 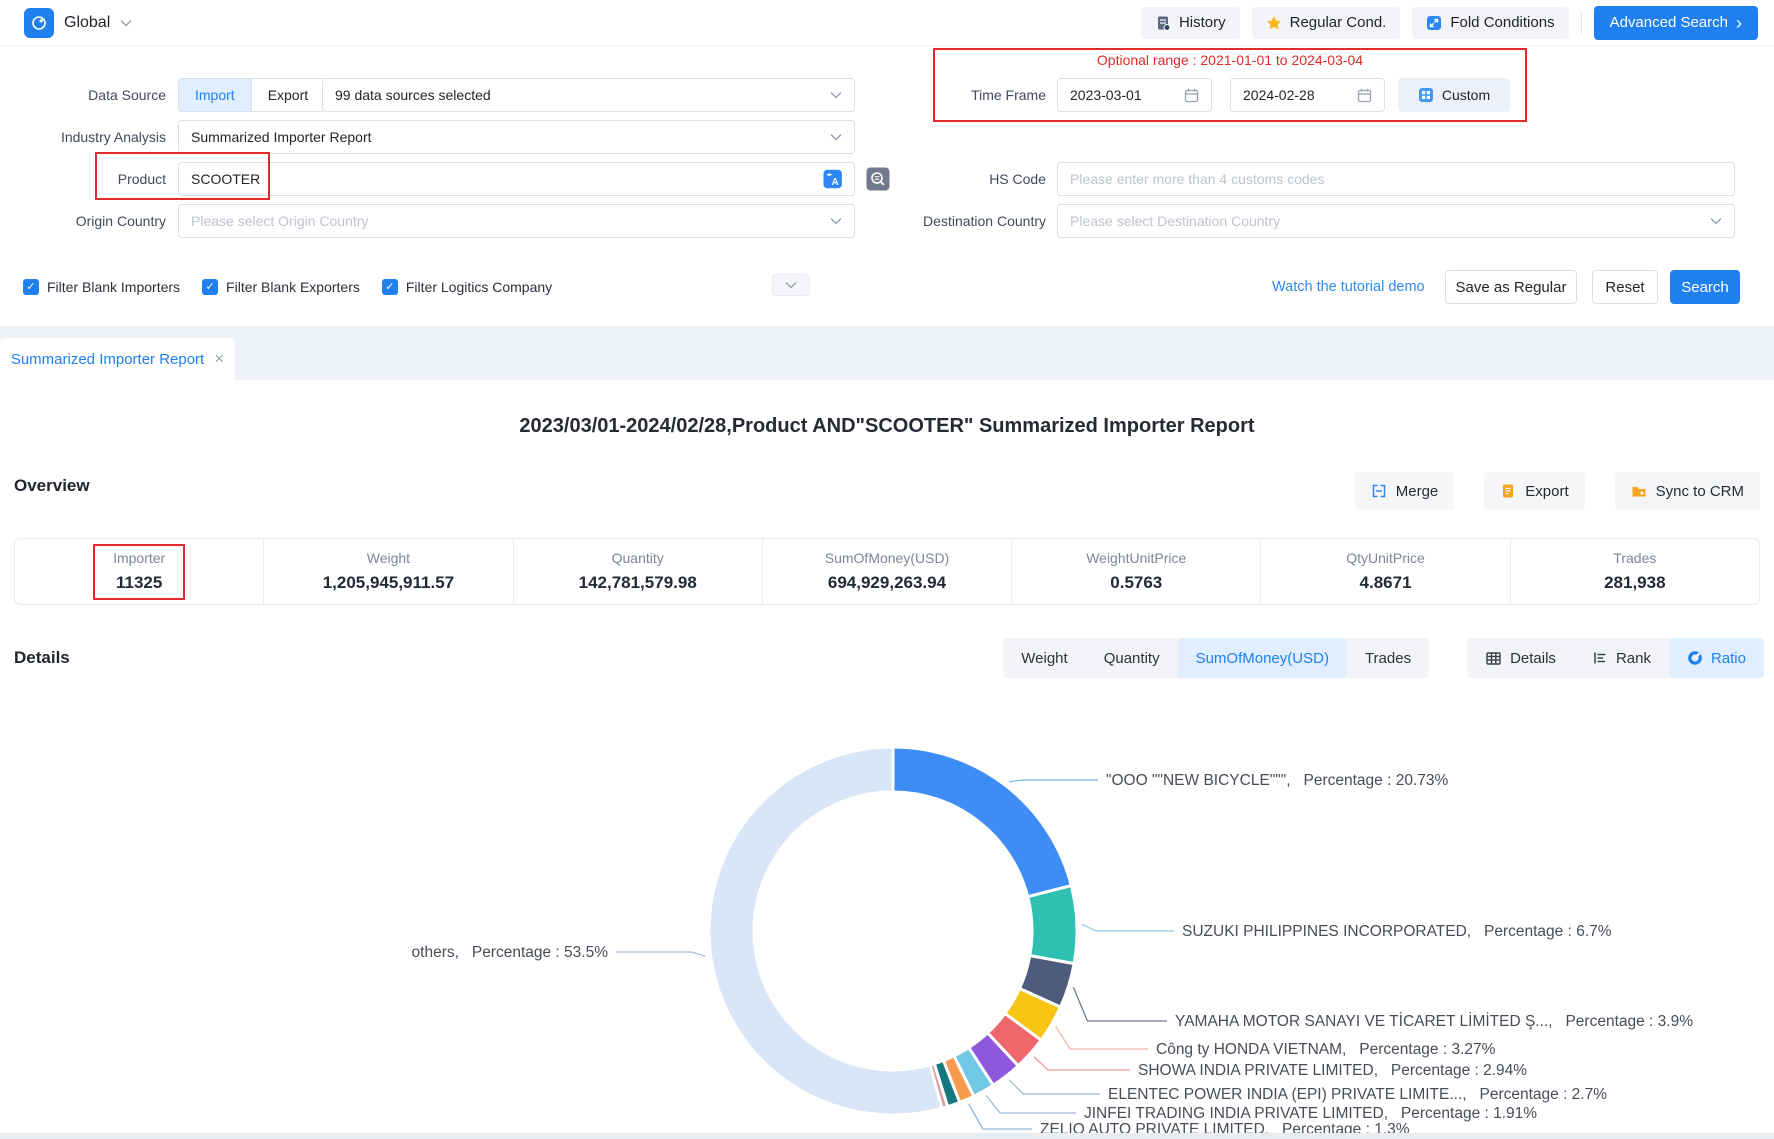 I want to click on export-button: Export, so click(x=1534, y=491).